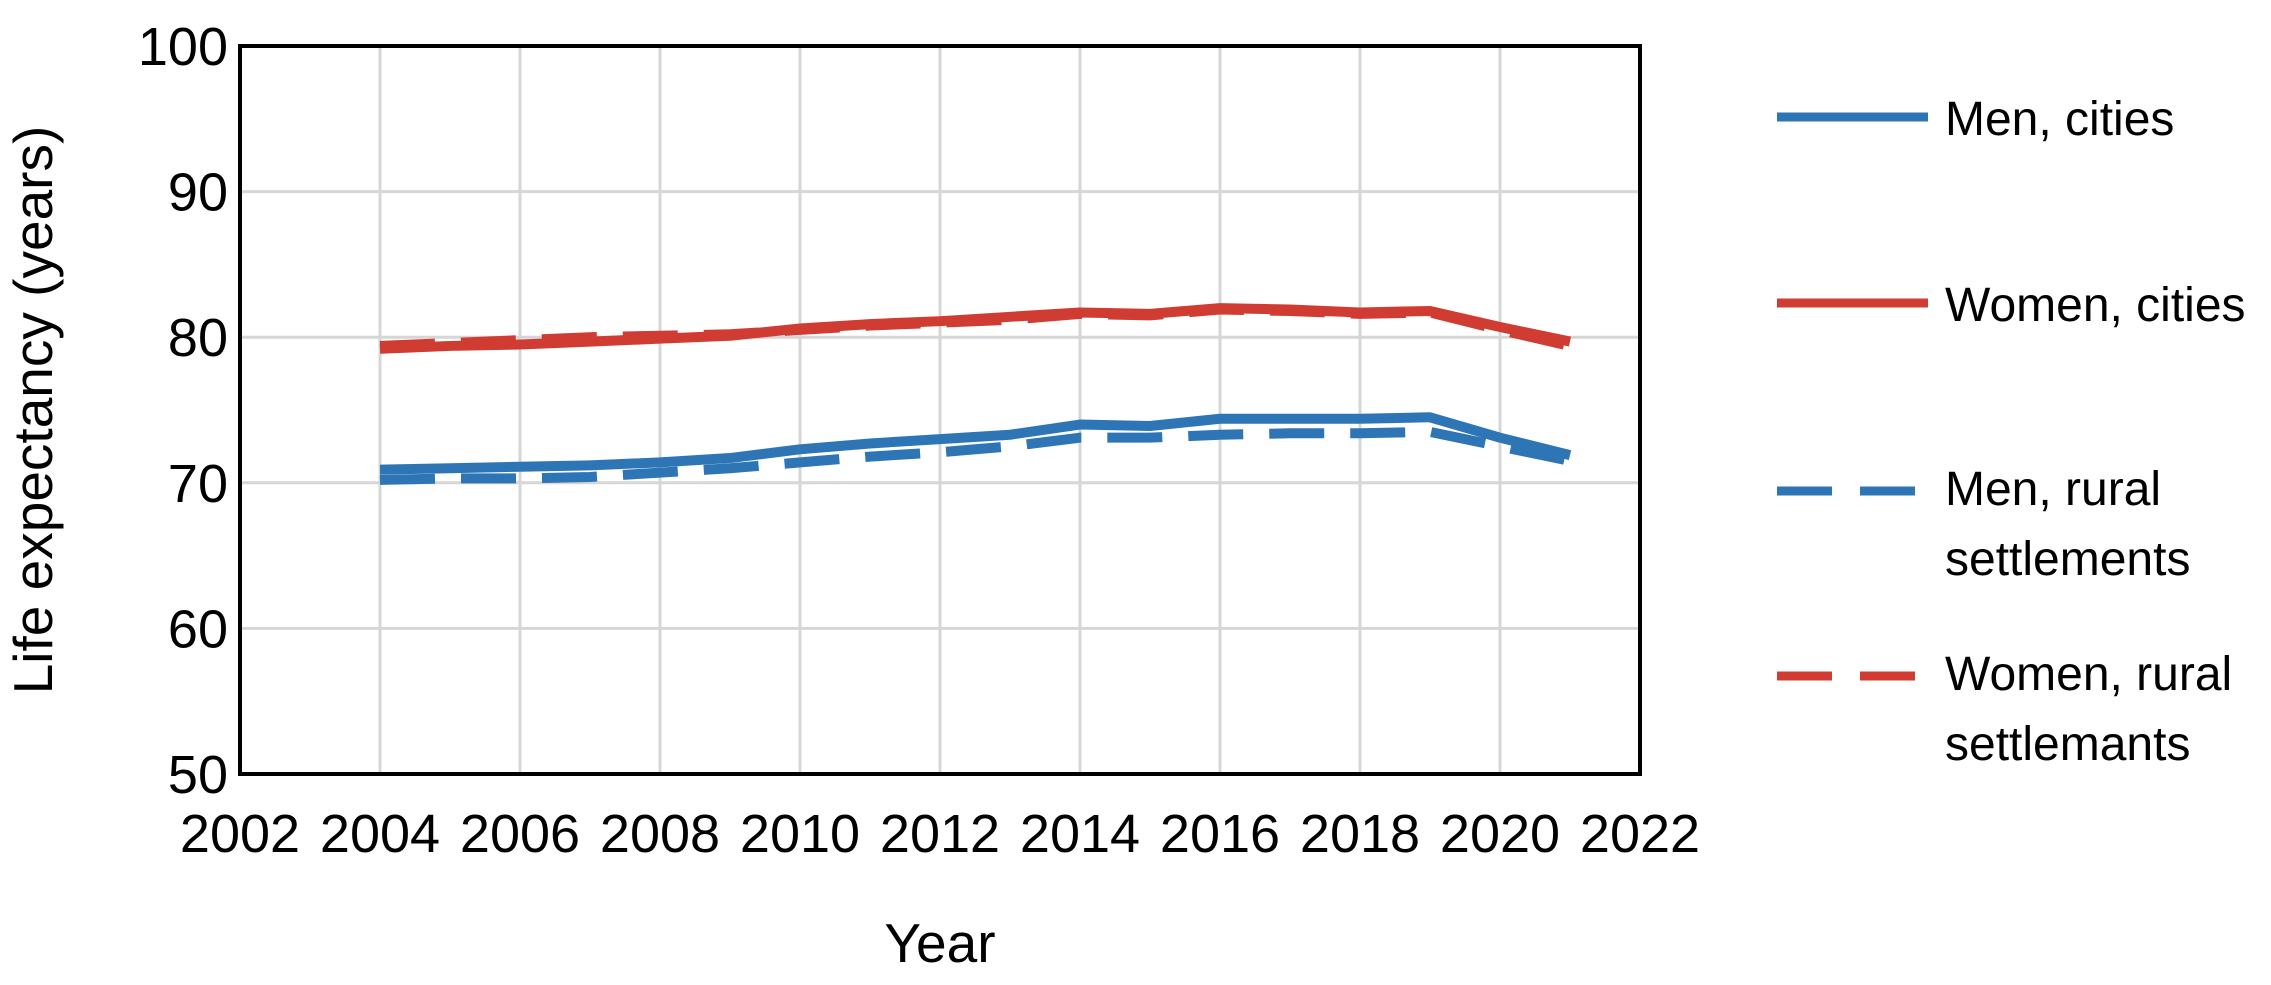  I want to click on legend-label-women-rural-line2: settlemants, so click(2068, 744).